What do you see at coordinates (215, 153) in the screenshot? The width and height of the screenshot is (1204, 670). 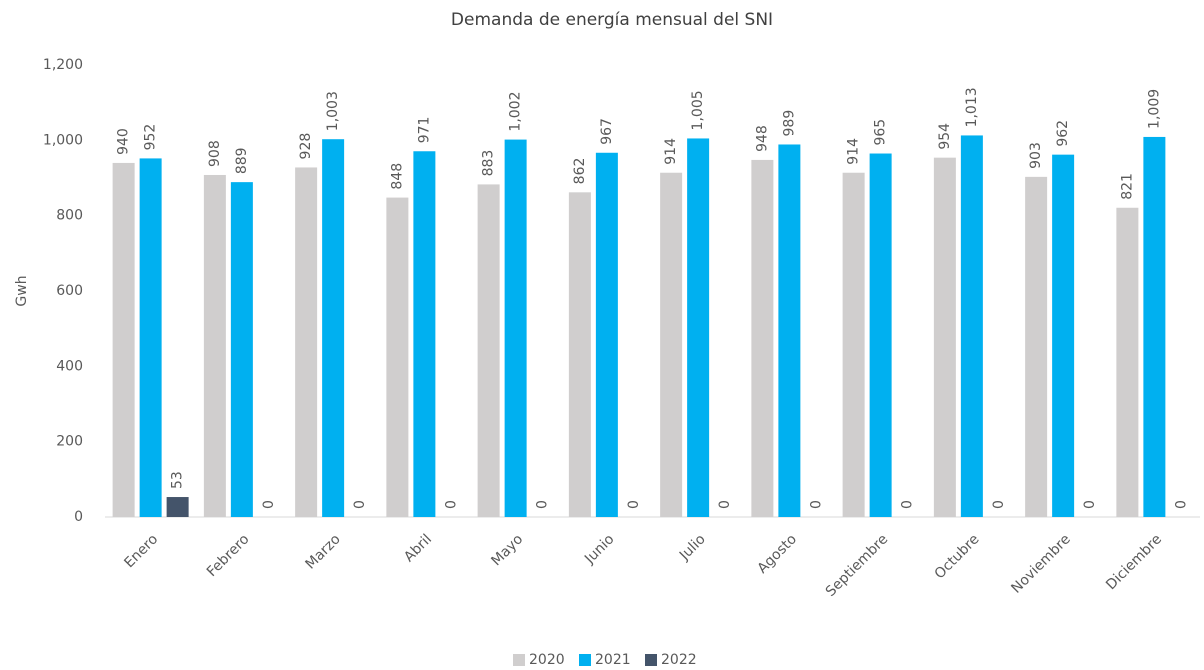 I see `data-label: 908` at bounding box center [215, 153].